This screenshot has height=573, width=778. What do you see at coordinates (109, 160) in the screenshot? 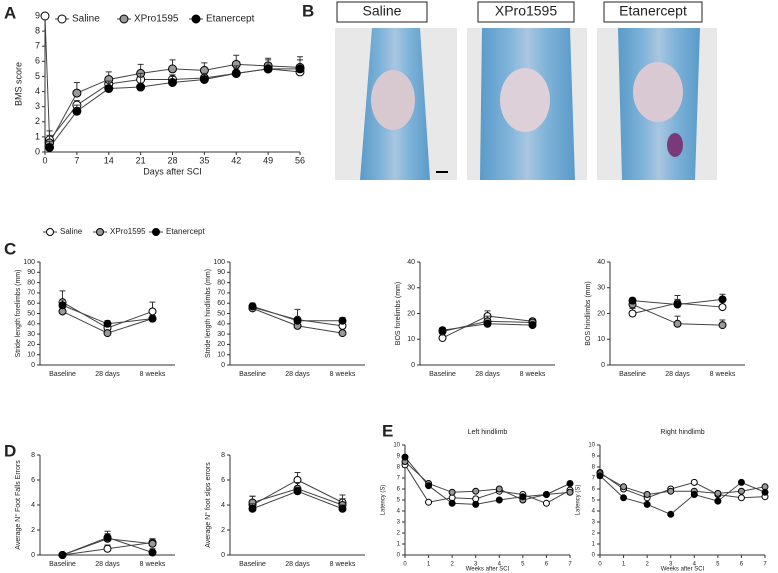
I see `x-tick-label: 14` at bounding box center [109, 160].